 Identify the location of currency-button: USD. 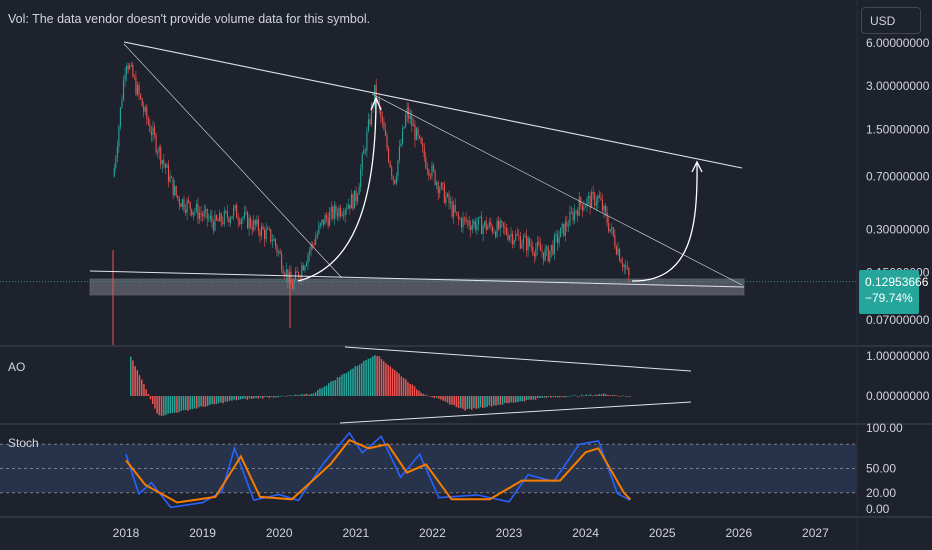
(891, 20).